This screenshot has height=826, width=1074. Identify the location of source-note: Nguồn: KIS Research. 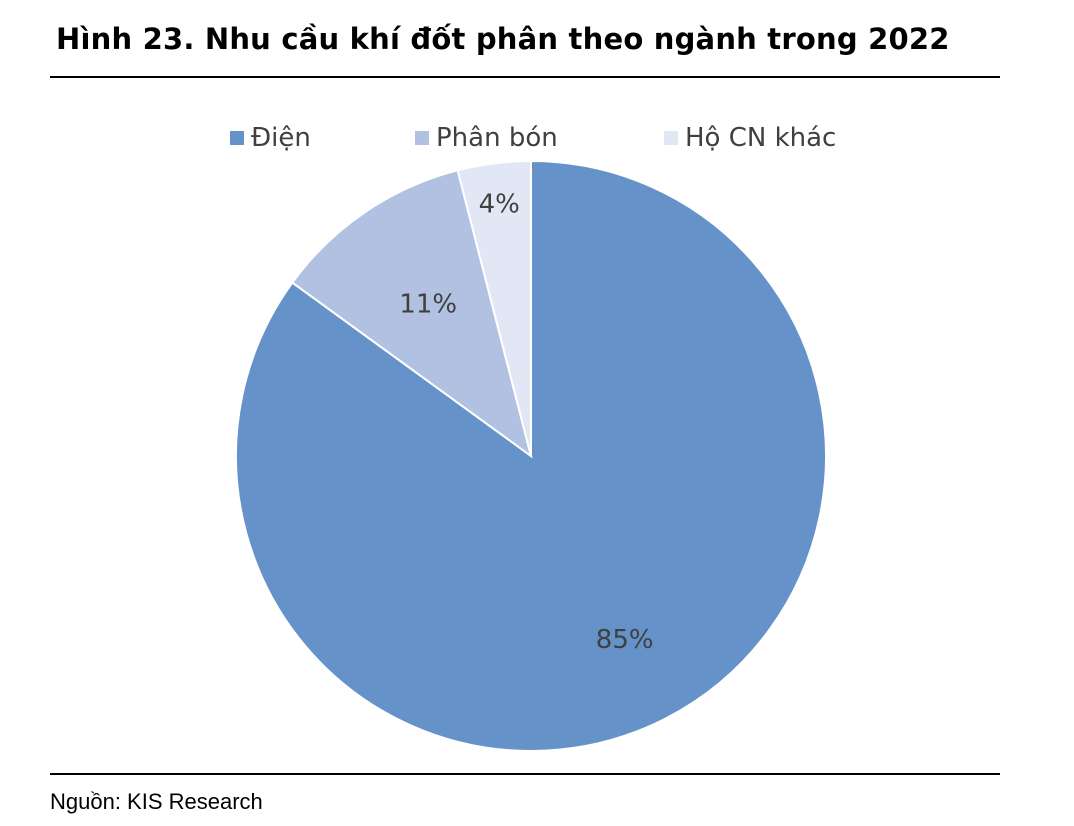
(156, 801).